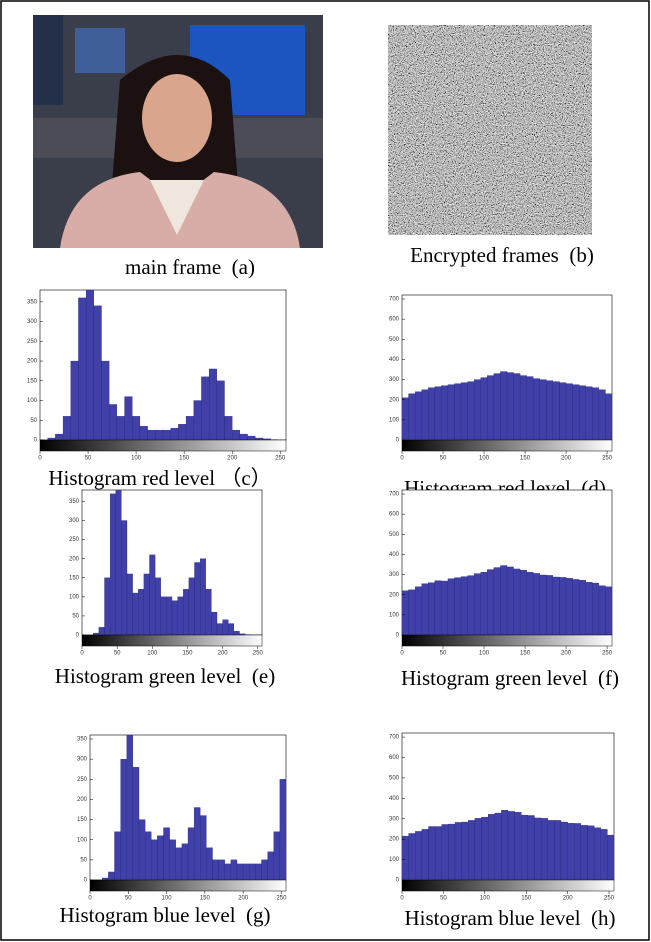 The width and height of the screenshot is (651, 942). Describe the element at coordinates (32, 342) in the screenshot. I see `y-tick-label: 250` at that location.